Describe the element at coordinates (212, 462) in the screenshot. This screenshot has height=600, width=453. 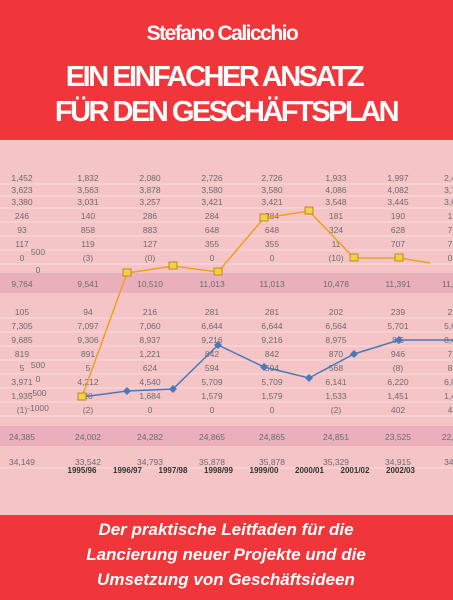
I see `table-cell: 35,878` at that location.